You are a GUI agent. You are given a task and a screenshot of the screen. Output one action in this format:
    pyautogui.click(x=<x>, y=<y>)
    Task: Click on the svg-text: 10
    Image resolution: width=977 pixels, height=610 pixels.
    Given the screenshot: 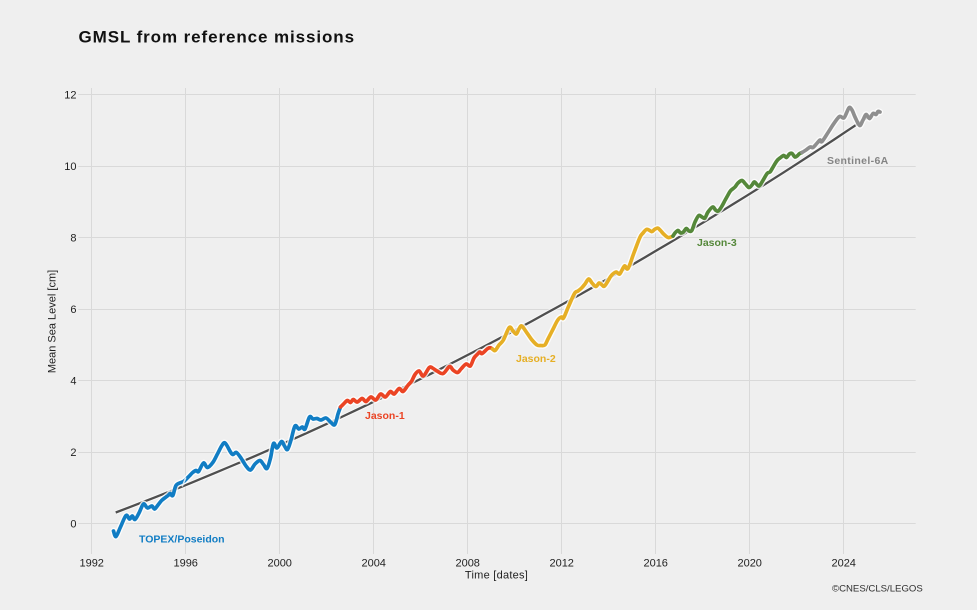 What is the action you would take?
    pyautogui.click(x=70, y=167)
    